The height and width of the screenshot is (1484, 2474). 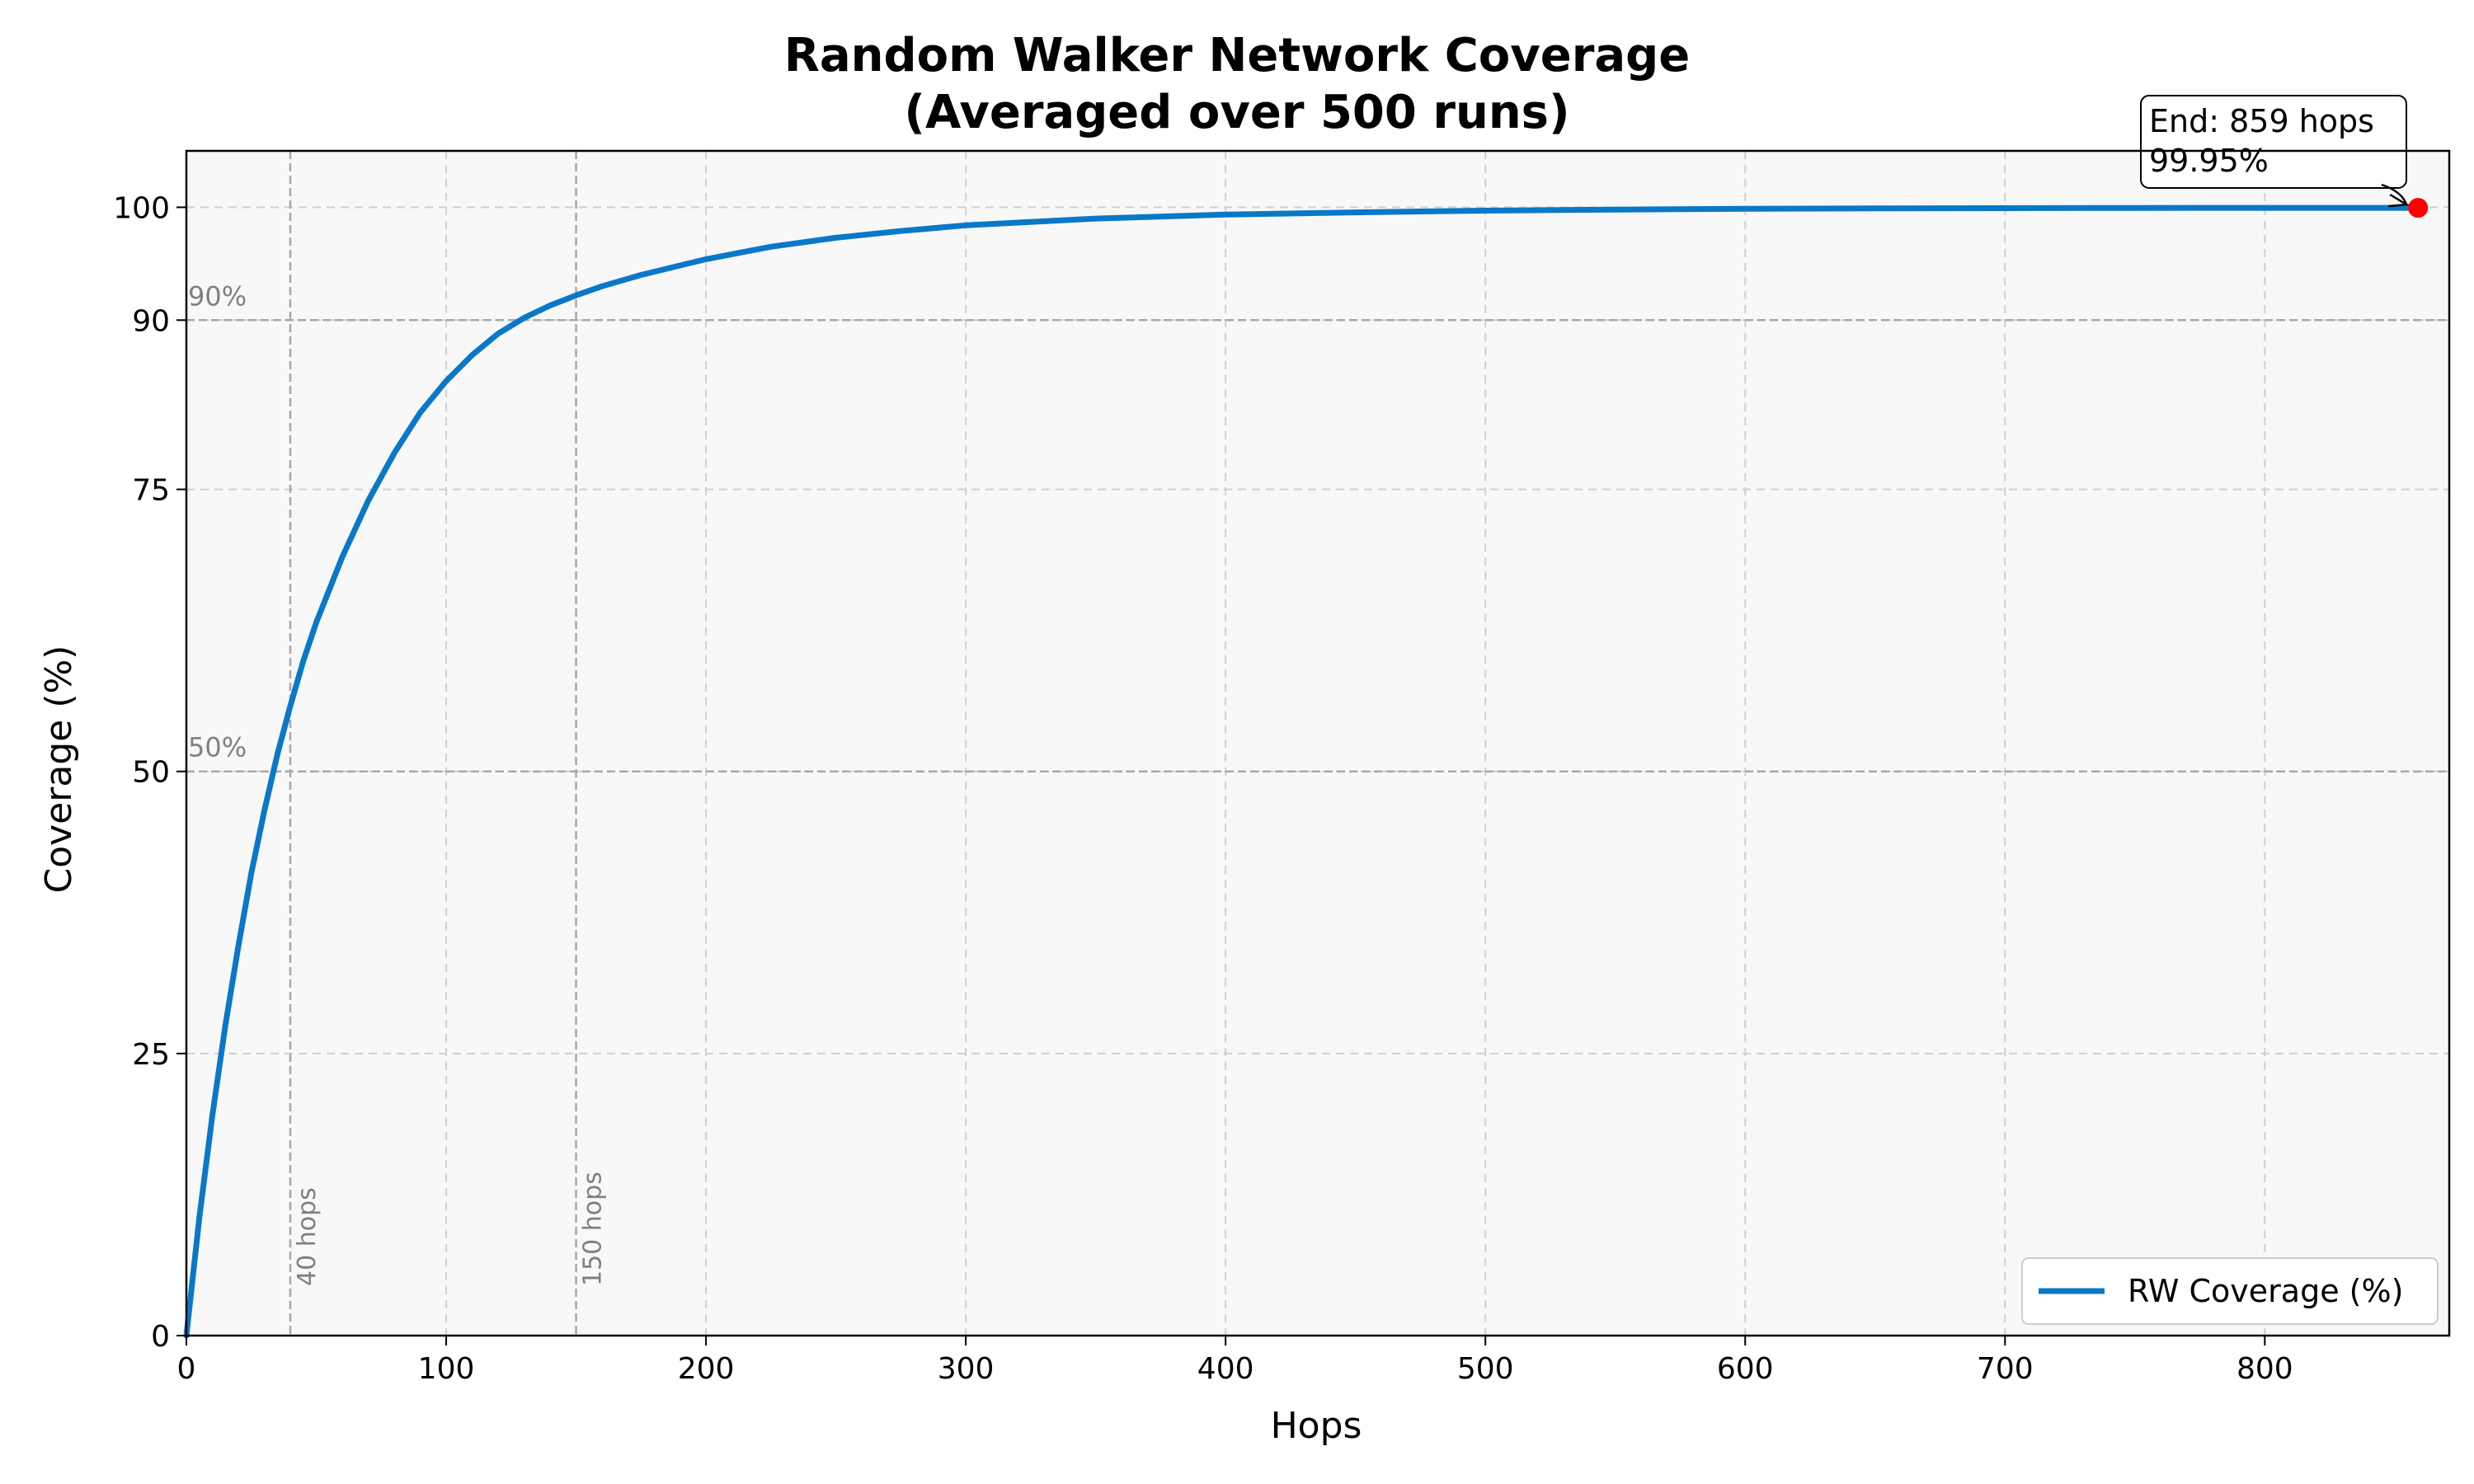 What do you see at coordinates (593, 1229) in the screenshot?
I see `vertical-reference-label-150: 150 hops` at bounding box center [593, 1229].